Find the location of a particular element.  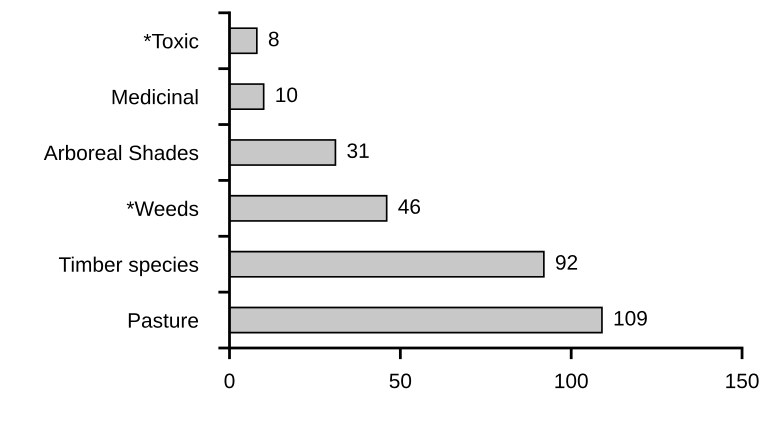

y-tick-label: Arboreal Shades is located at coordinates (121, 152).